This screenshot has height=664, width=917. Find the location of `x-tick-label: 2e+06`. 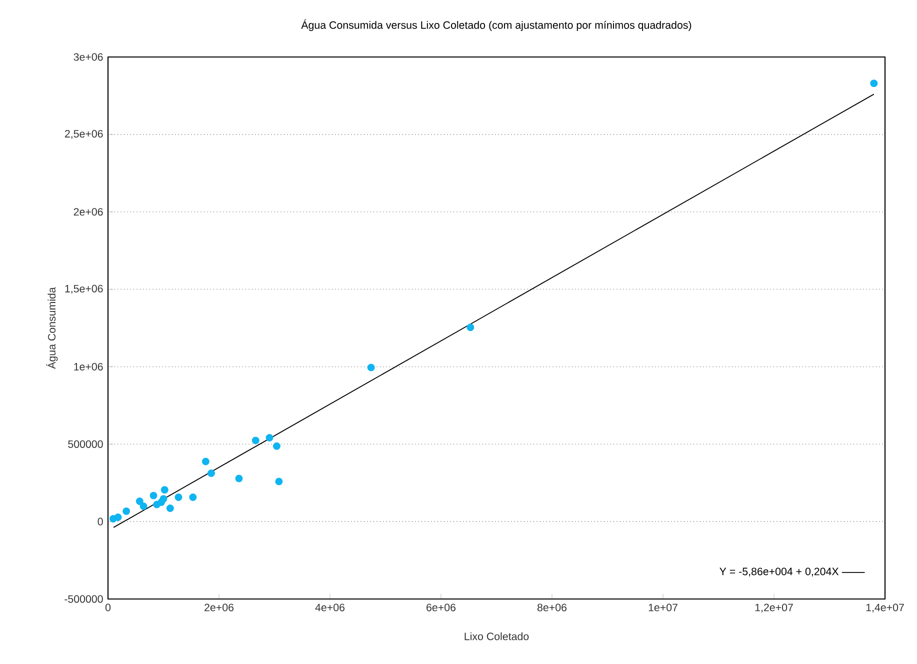

x-tick-label: 2e+06 is located at coordinates (219, 608).